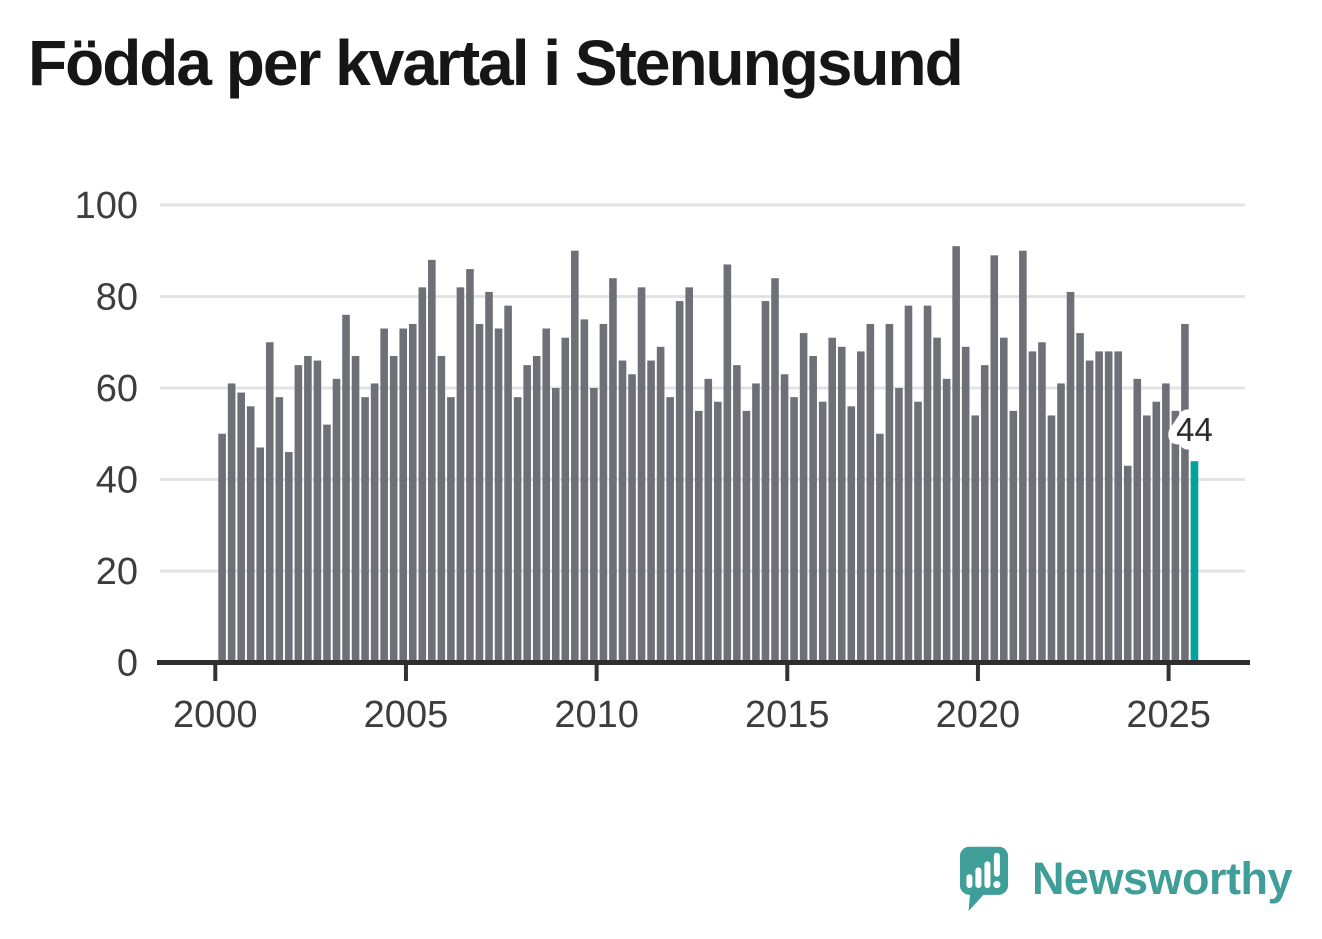 Image resolution: width=1322 pixels, height=939 pixels. Describe the element at coordinates (596, 715) in the screenshot. I see `x-axis-tick-label: 2010` at that location.